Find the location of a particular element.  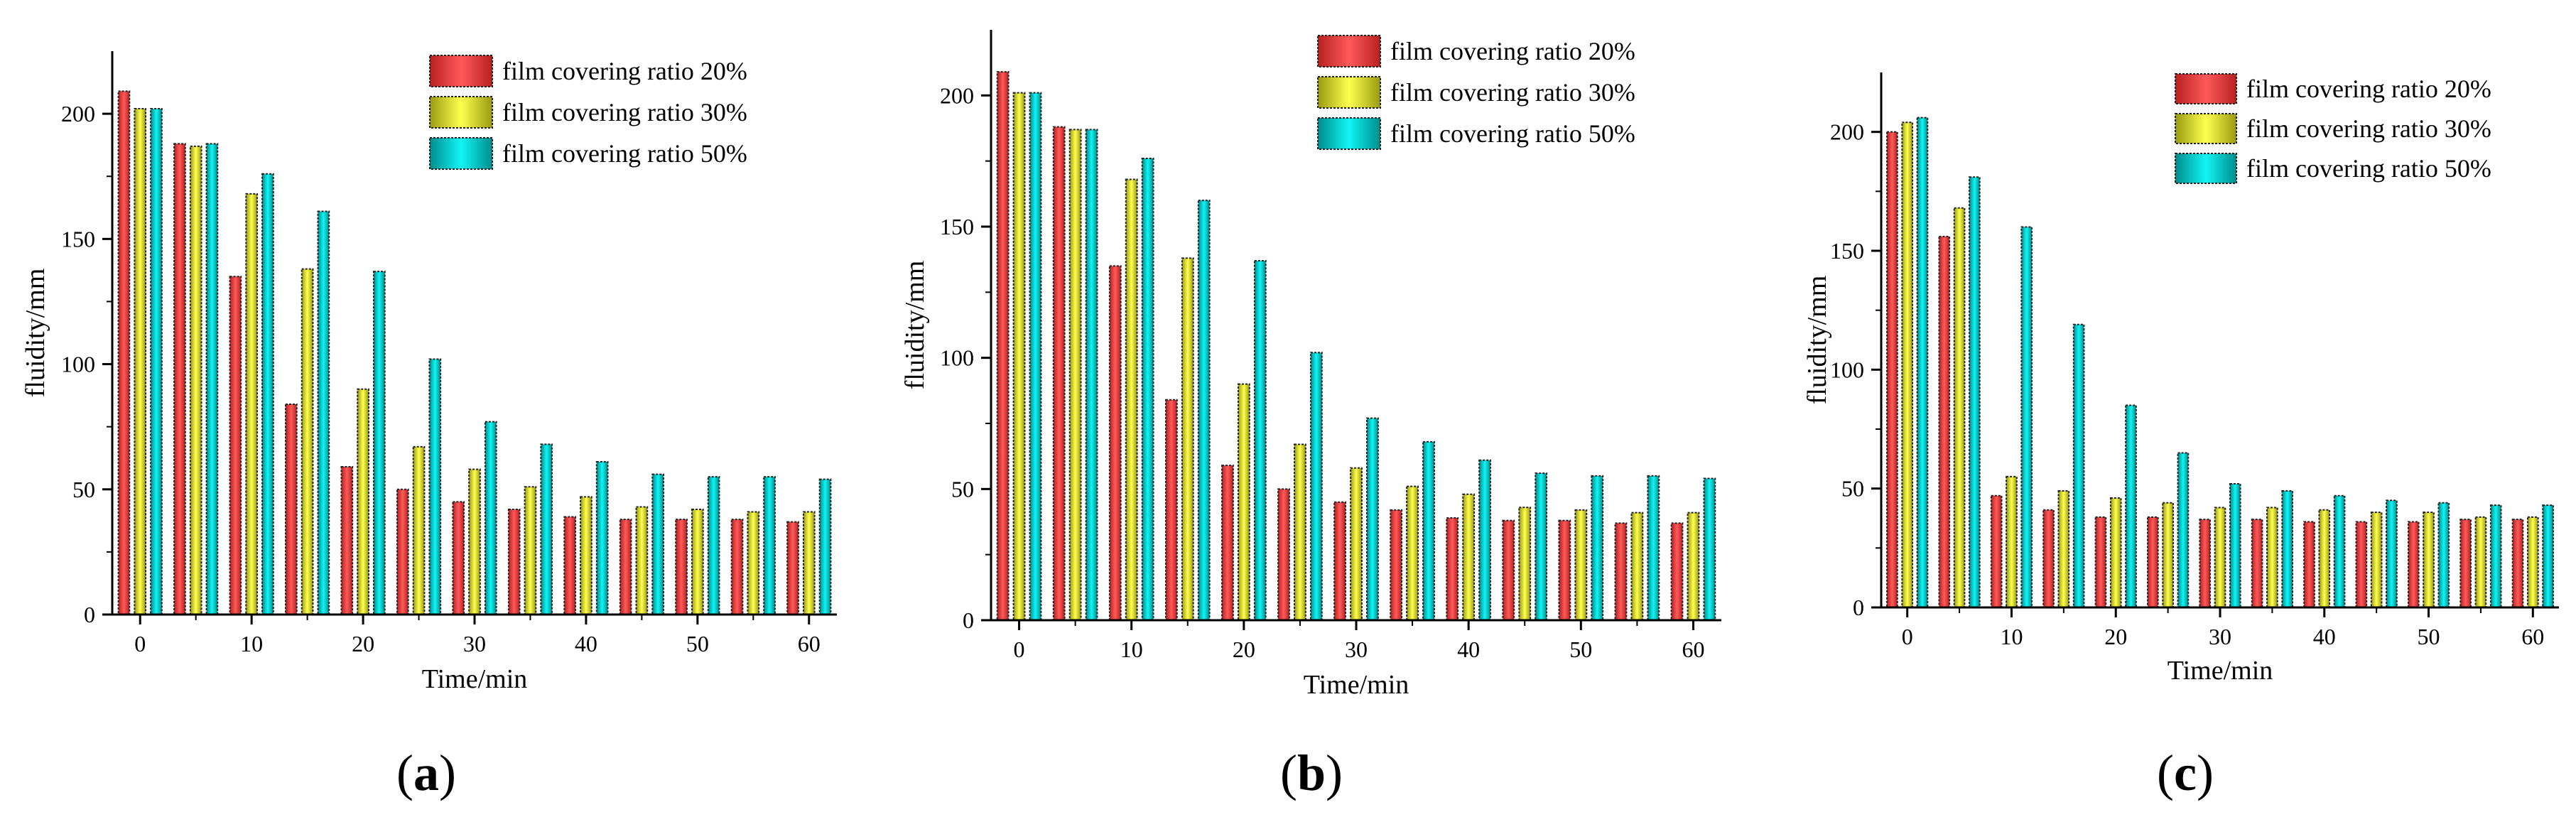

x-tick-label-c-10: 10 is located at coordinates (2011, 636).